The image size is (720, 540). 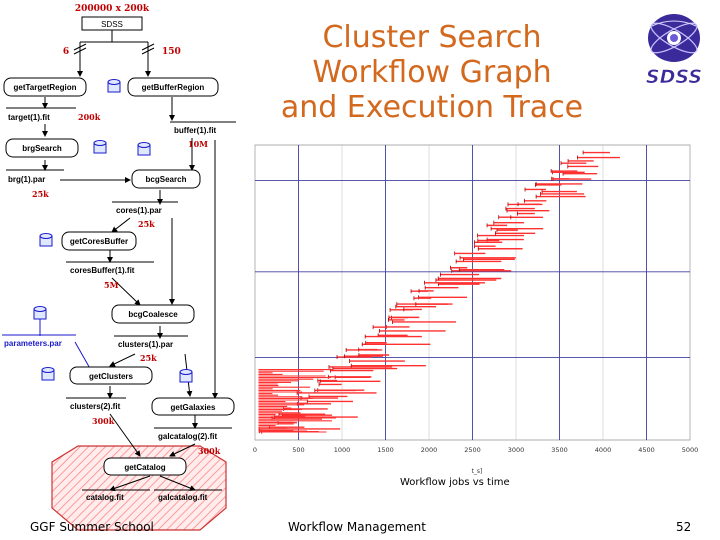 What do you see at coordinates (66, 52) in the screenshot?
I see `split-left-count: 6` at bounding box center [66, 52].